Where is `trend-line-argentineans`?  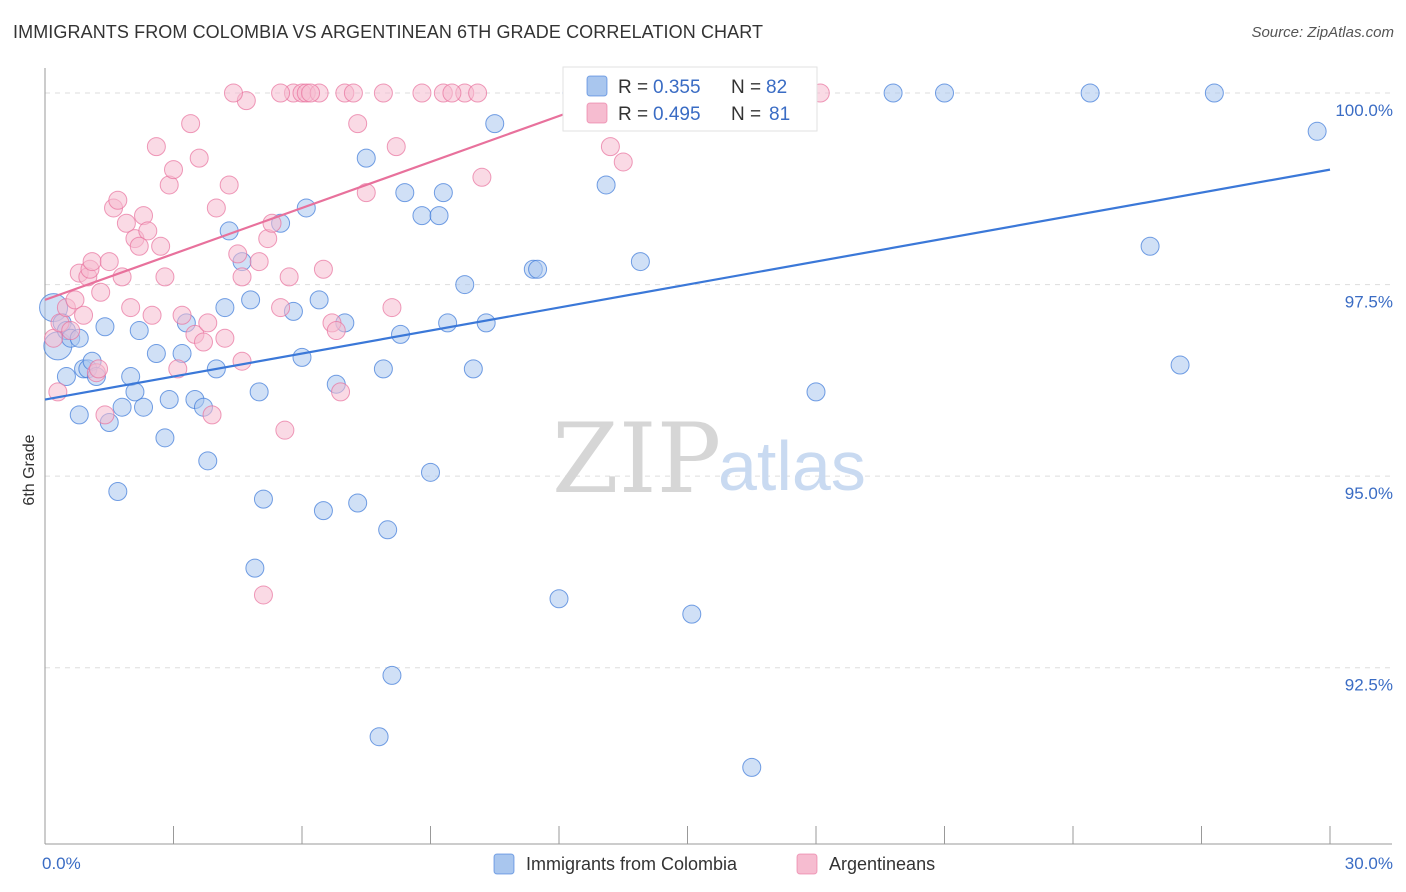 trend-line-argentineans is located at coordinates (334, 196).